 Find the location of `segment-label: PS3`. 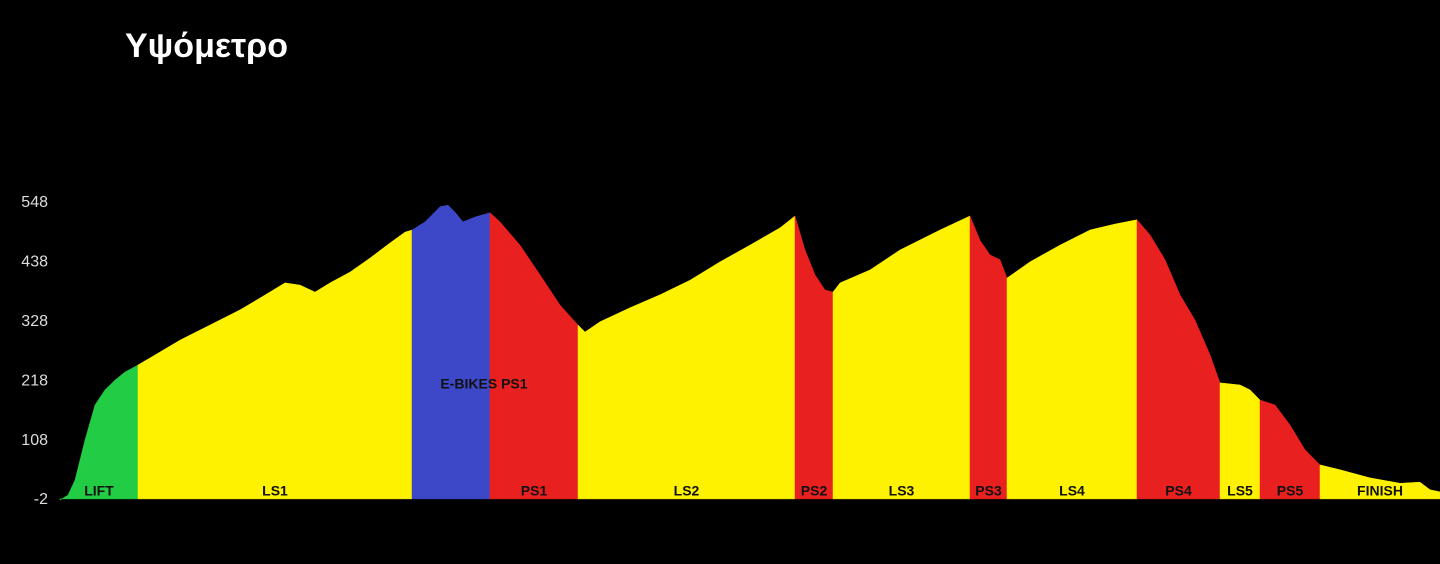

segment-label: PS3 is located at coordinates (988, 491).